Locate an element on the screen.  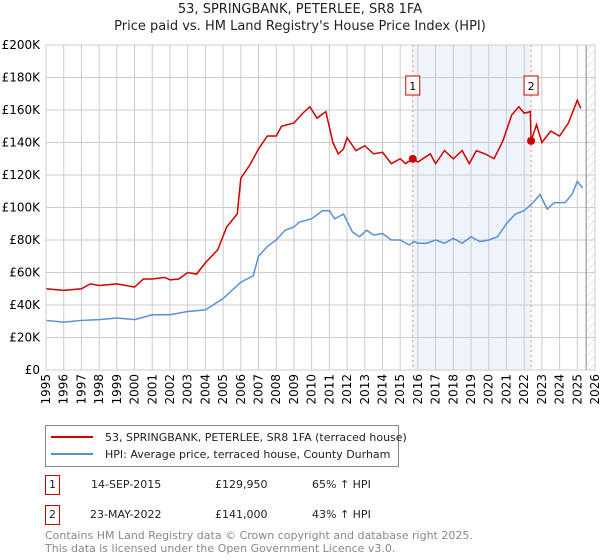
x-tick-label: 2004 is located at coordinates (205, 389).